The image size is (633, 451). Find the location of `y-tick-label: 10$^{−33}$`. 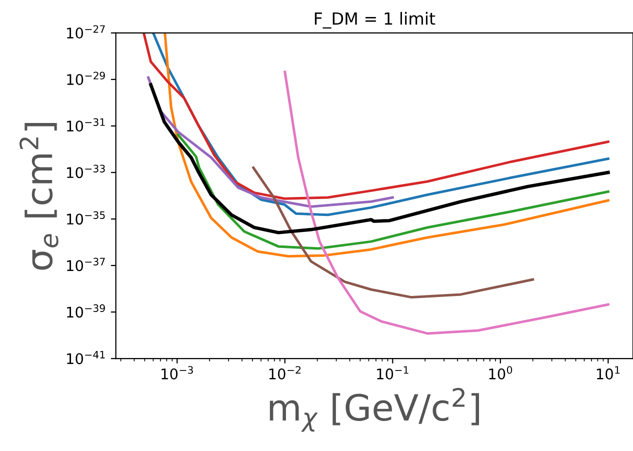

y-tick-label: 10$^{−33}$ is located at coordinates (86, 171).